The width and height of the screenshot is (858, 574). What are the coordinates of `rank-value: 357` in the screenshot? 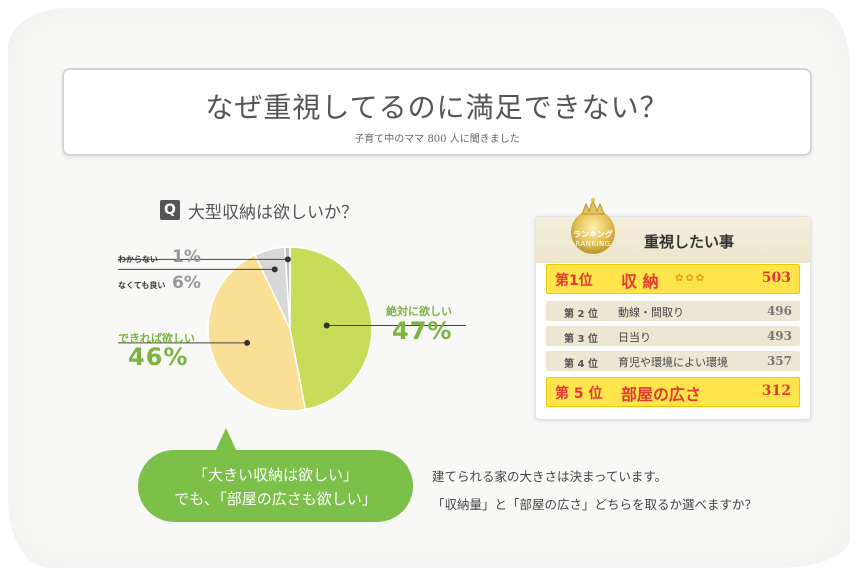 It's located at (779, 361).